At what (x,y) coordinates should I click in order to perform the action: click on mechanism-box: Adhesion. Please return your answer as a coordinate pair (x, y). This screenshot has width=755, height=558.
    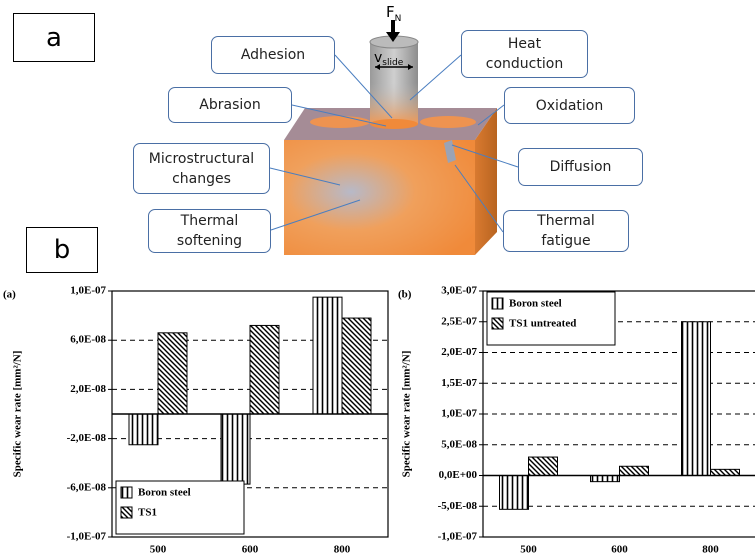
    Looking at the image, I should click on (273, 55).